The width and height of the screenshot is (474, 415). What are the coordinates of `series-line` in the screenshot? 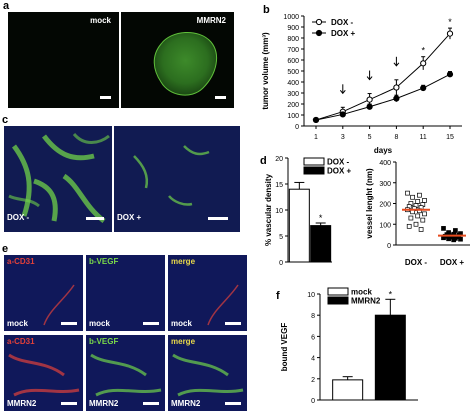 It's located at (383, 77).